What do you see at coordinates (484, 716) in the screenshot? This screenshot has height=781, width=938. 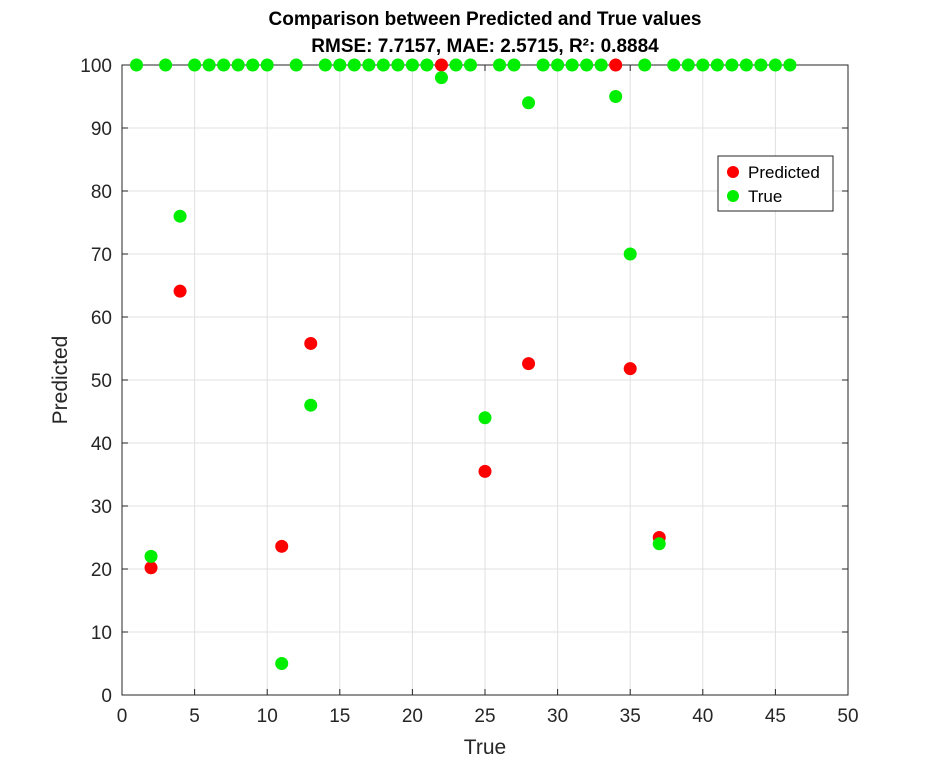 I see `x-tick-label: 25` at bounding box center [484, 716].